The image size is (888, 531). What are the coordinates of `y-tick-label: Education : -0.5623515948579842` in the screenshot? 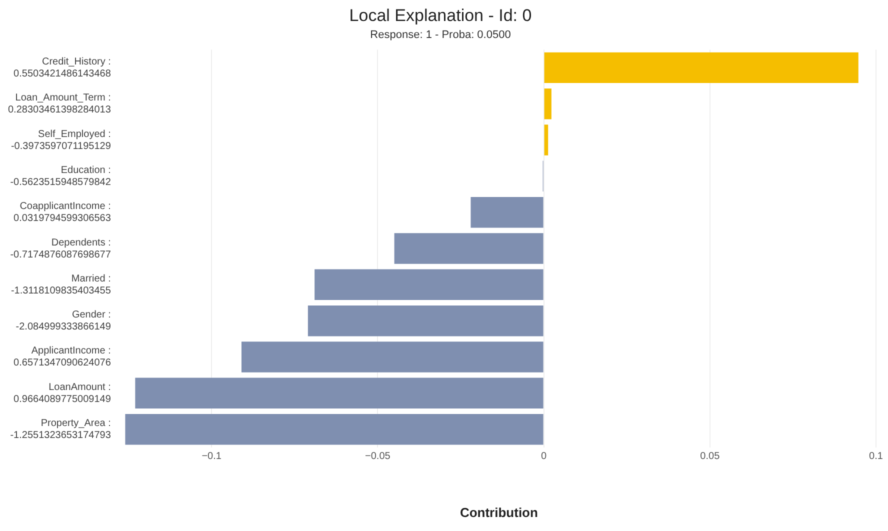 It's located at (61, 176).